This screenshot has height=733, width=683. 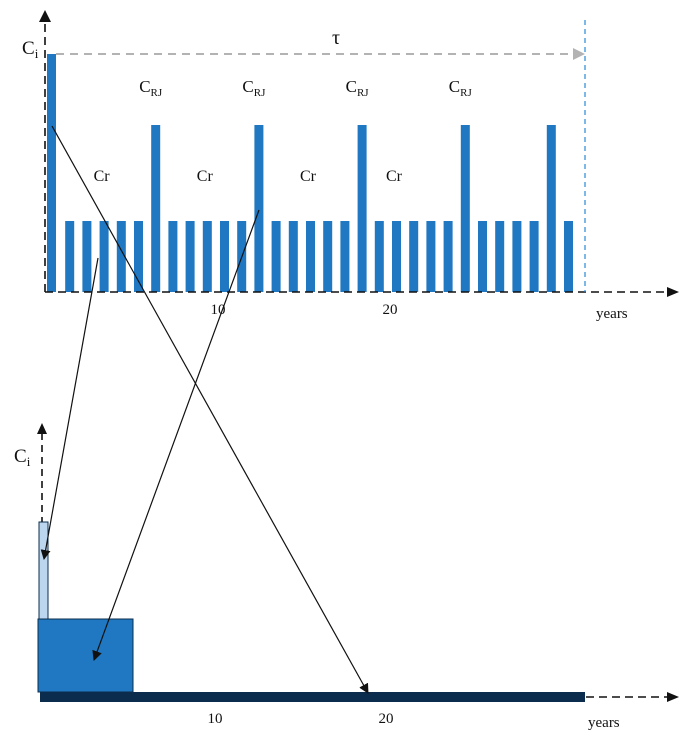 What do you see at coordinates (22, 457) in the screenshot?
I see `bottom-y-label: Ci` at bounding box center [22, 457].